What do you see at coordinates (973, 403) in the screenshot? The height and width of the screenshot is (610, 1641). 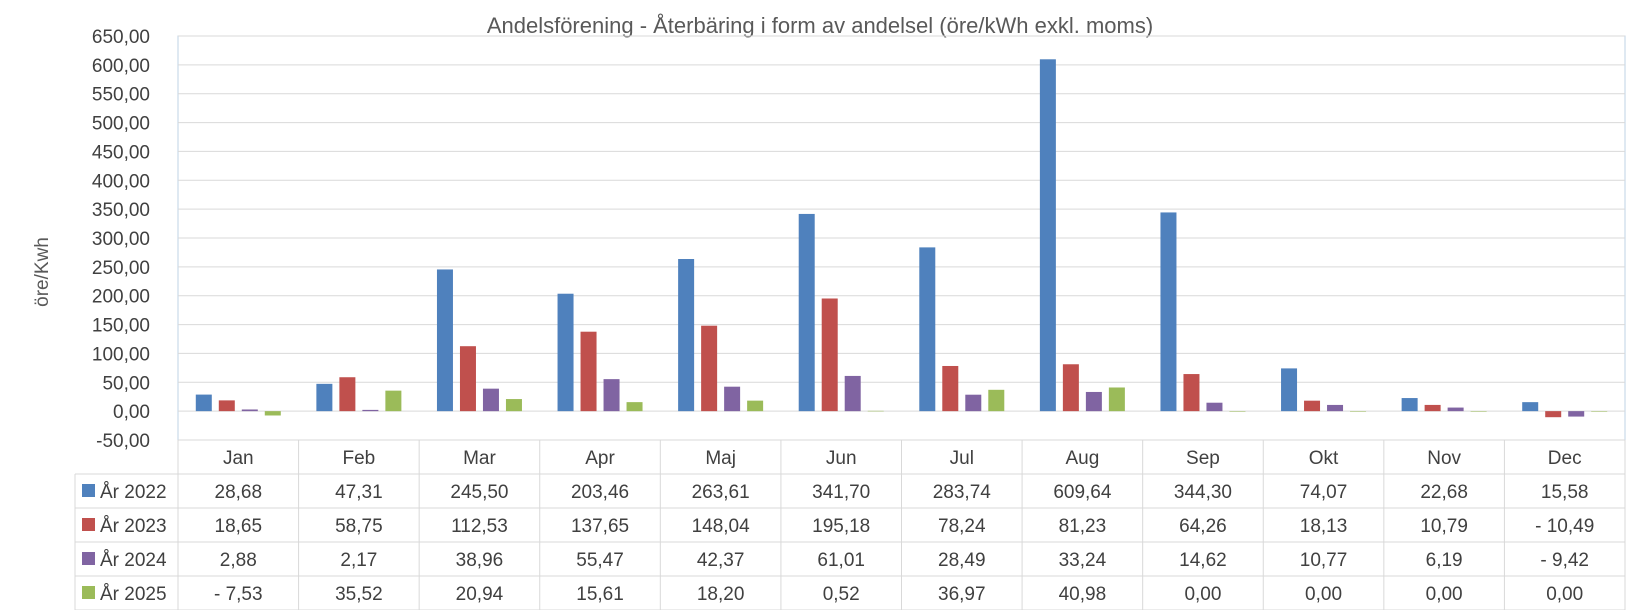 I see `bar-ar-2024-jul` at bounding box center [973, 403].